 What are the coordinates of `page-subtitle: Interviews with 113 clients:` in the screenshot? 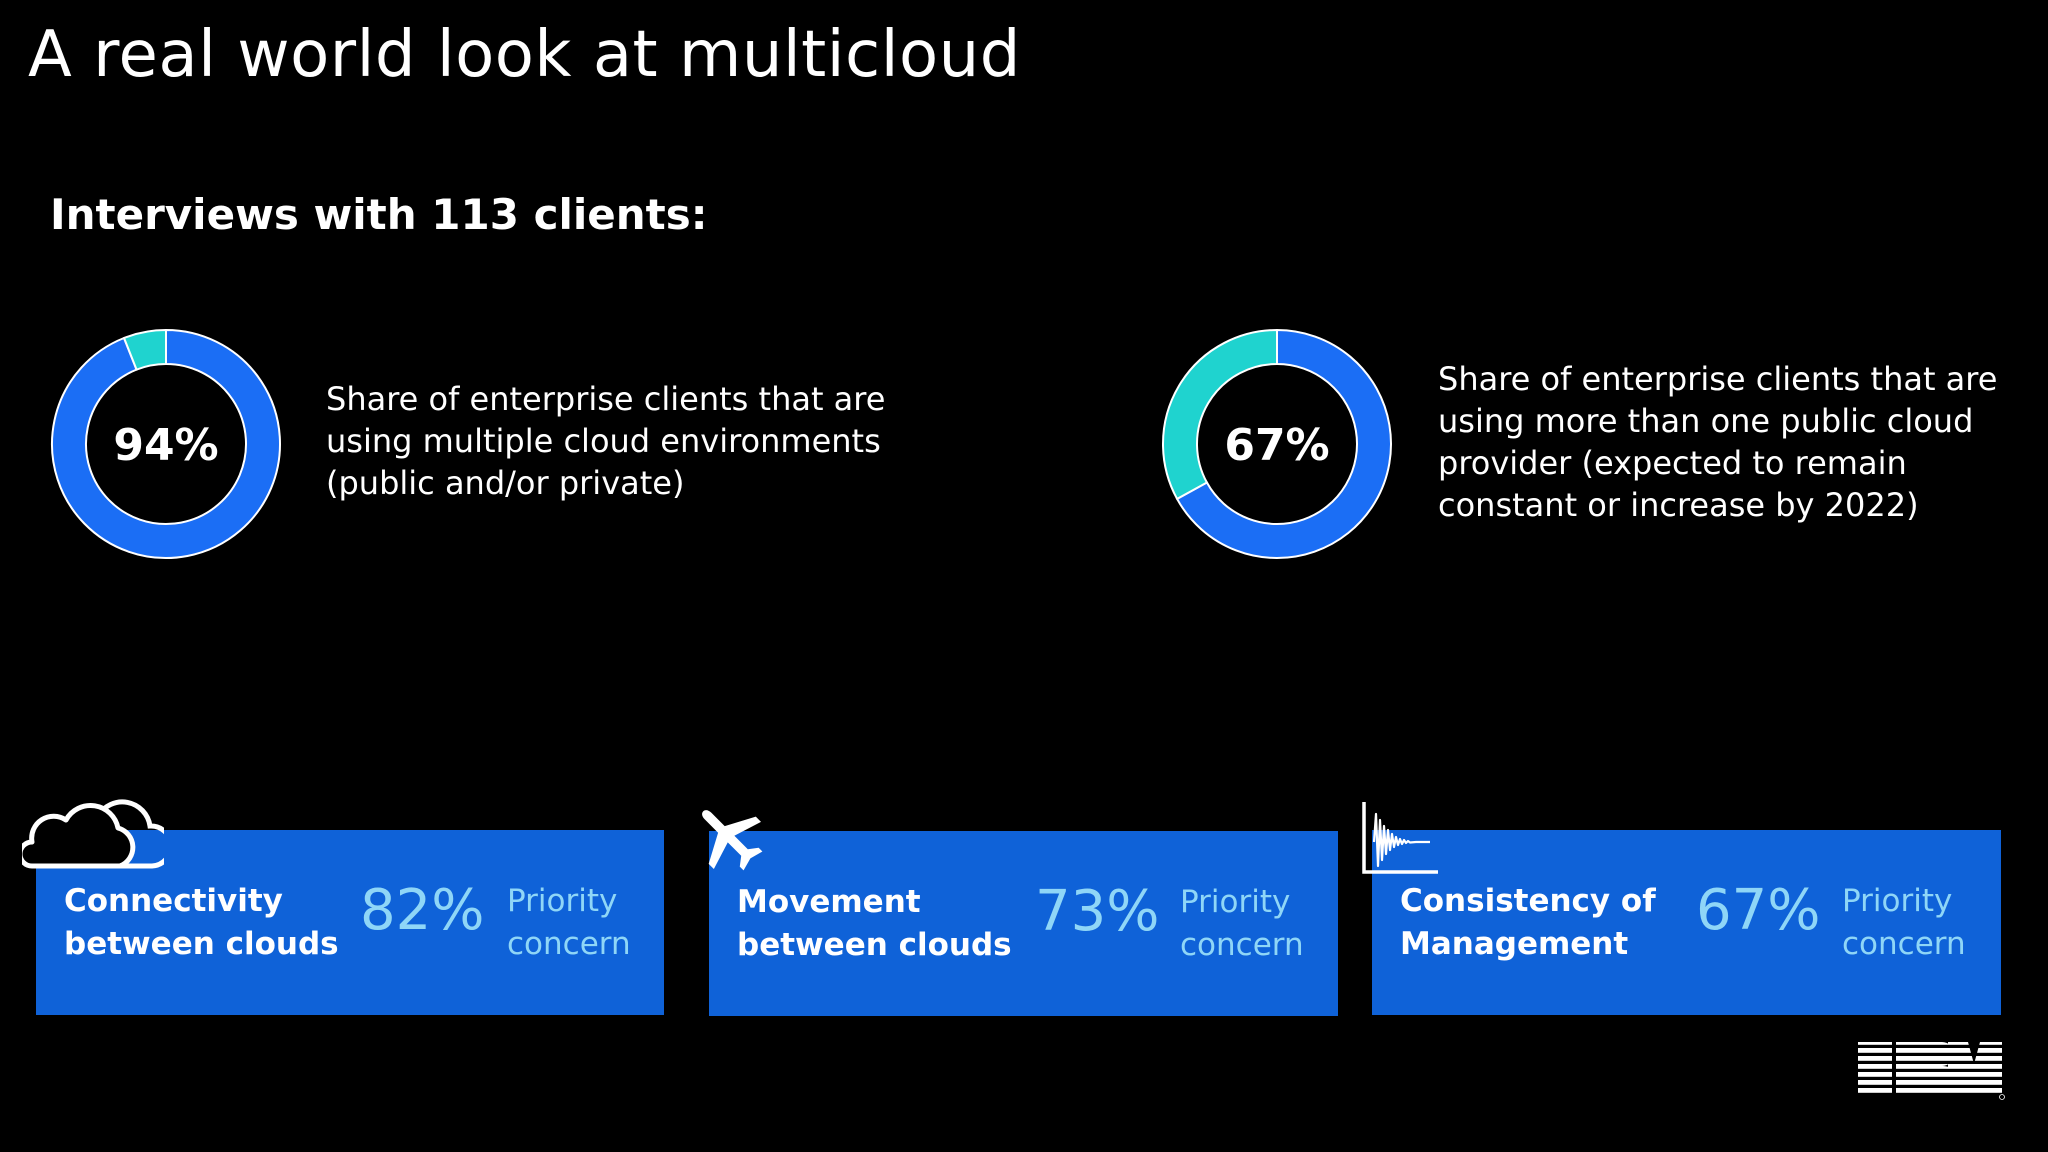 It's located at (379, 214).